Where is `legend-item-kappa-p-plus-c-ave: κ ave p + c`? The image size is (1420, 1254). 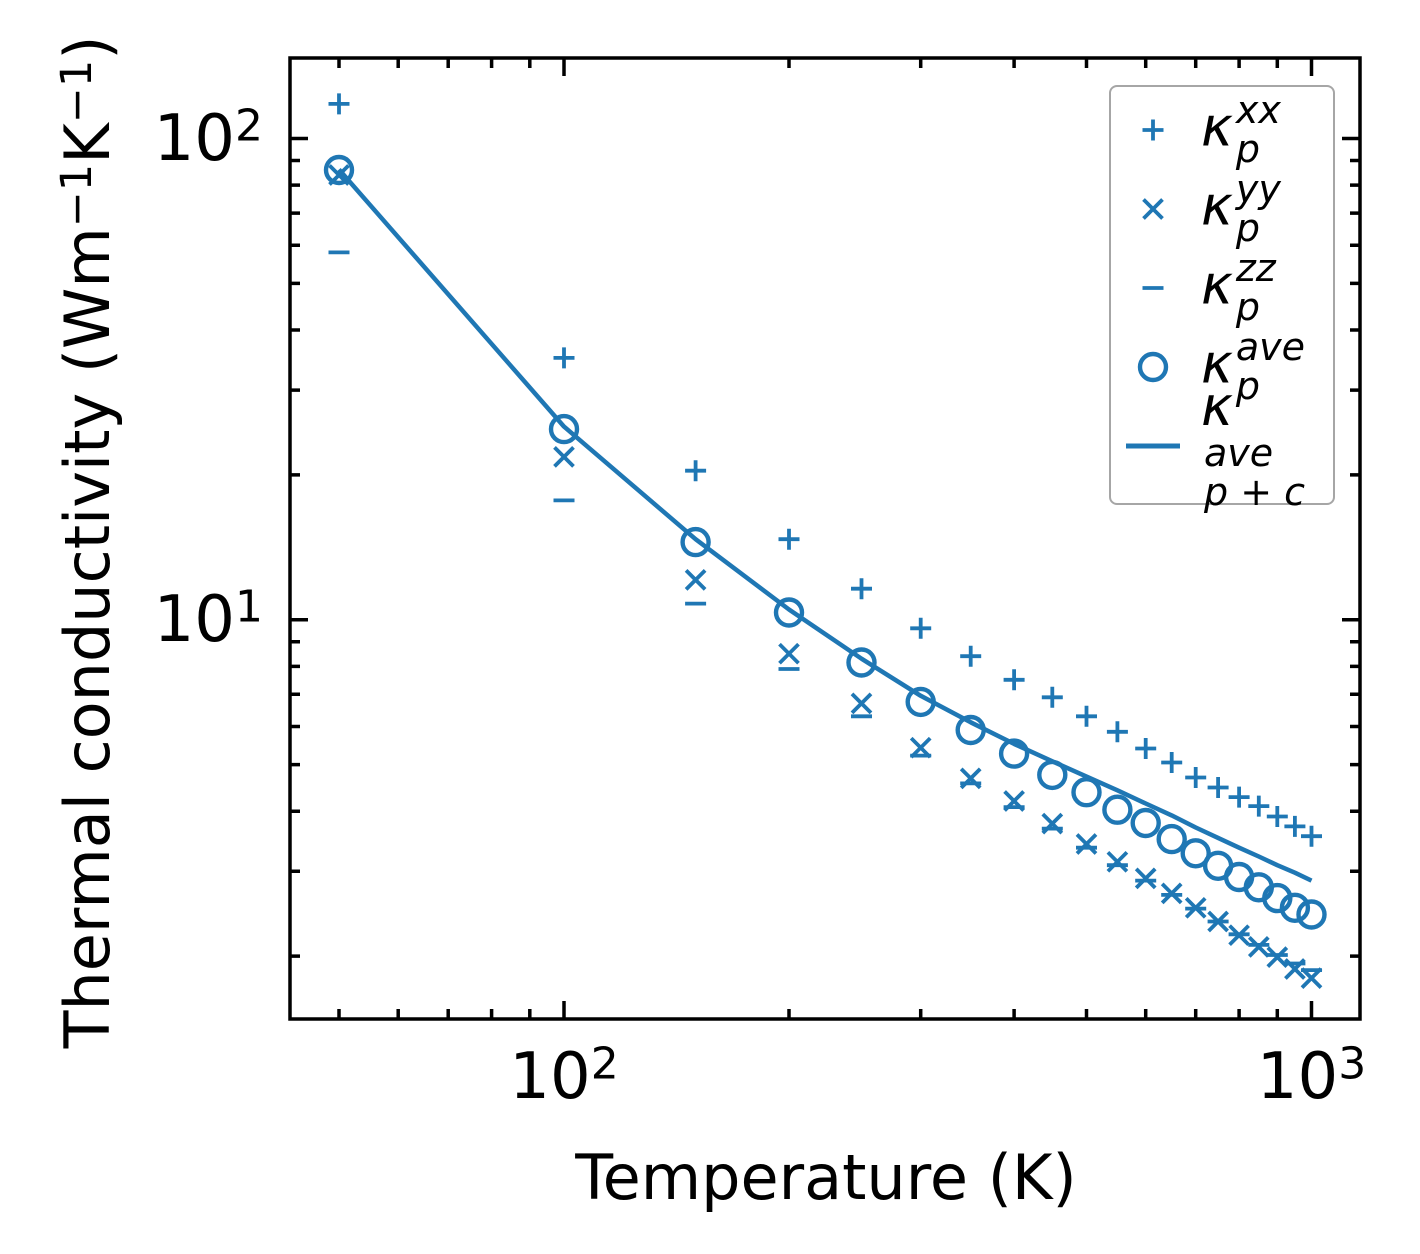
legend-item-kappa-p-plus-c-ave: κ ave p + c is located at coordinates (1229, 445).